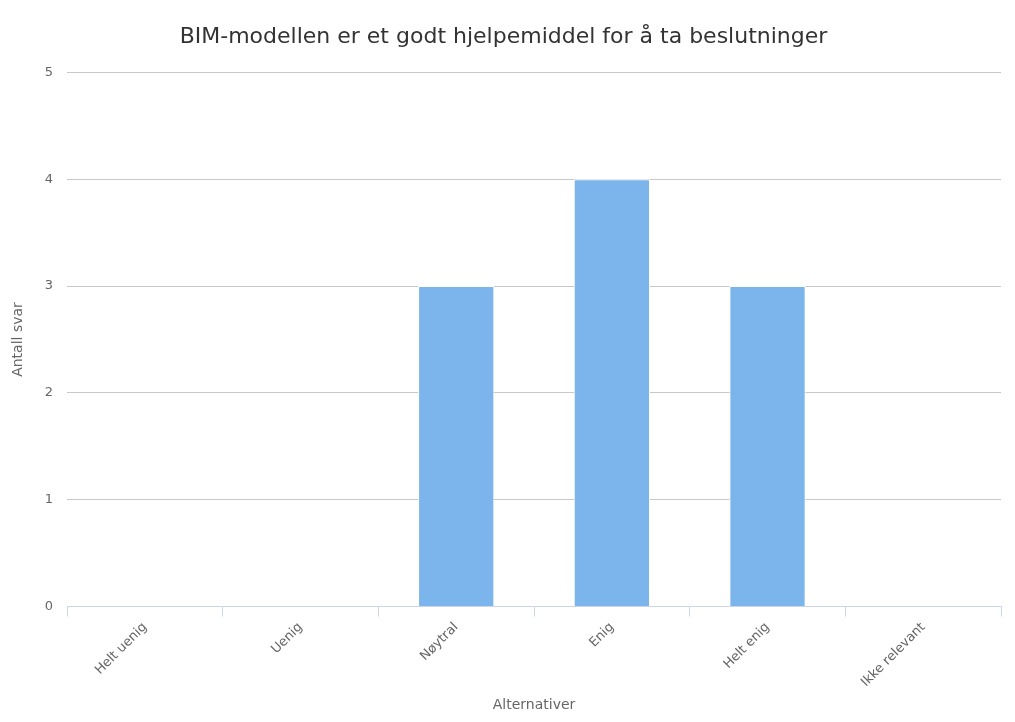  What do you see at coordinates (17, 339) in the screenshot?
I see `y-axis-title: Antall svar` at bounding box center [17, 339].